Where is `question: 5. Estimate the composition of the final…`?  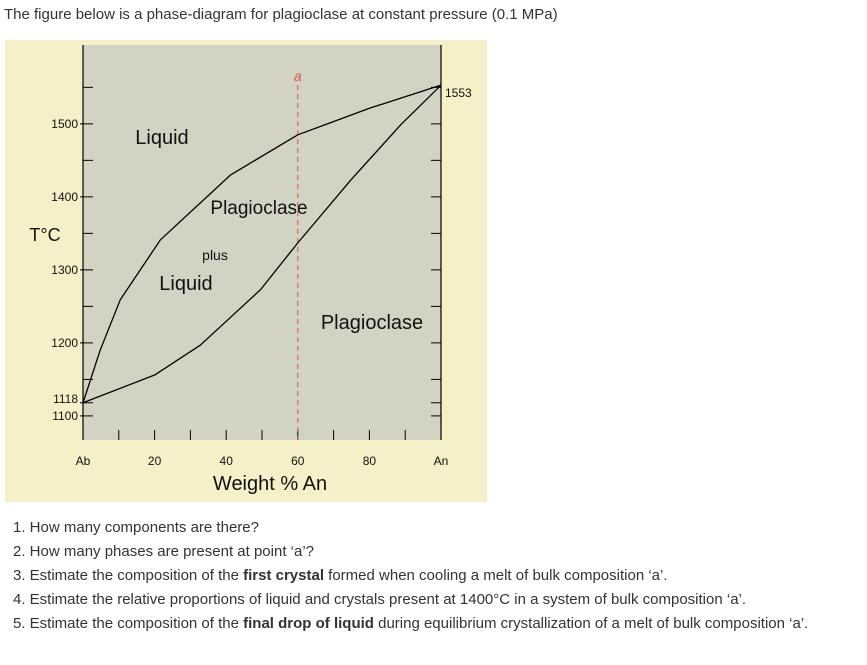
question: 5. Estimate the composition of the final… is located at coordinates (410, 626).